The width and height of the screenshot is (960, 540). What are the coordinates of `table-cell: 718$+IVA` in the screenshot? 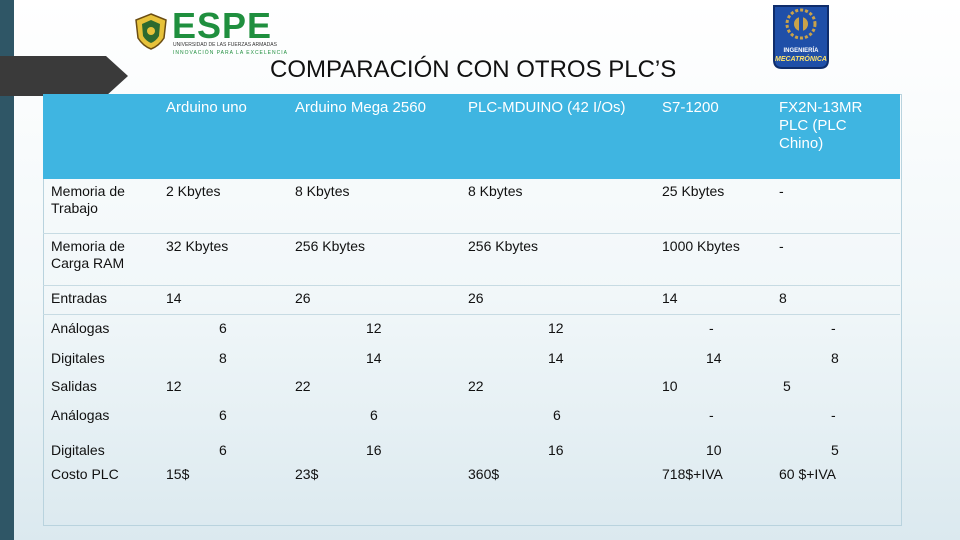 It's located at (692, 474).